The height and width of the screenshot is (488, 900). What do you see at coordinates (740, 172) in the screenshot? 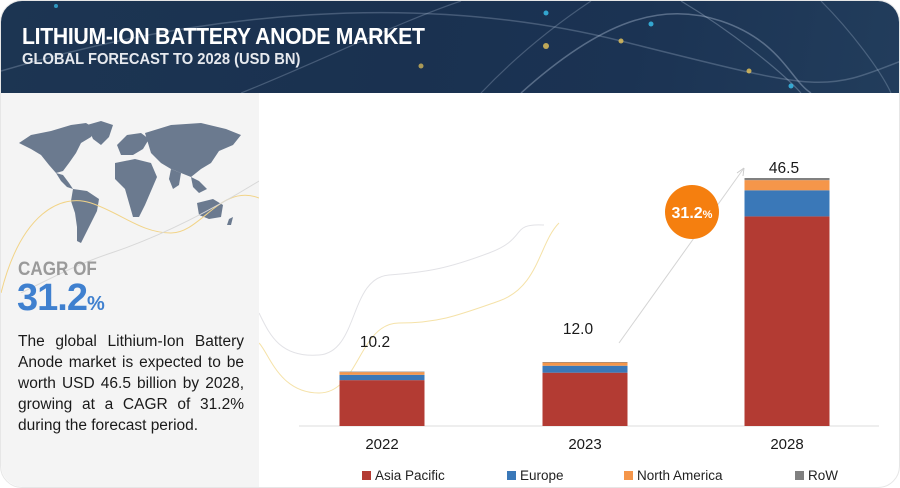
I see `growth-arrow-head-icon` at bounding box center [740, 172].